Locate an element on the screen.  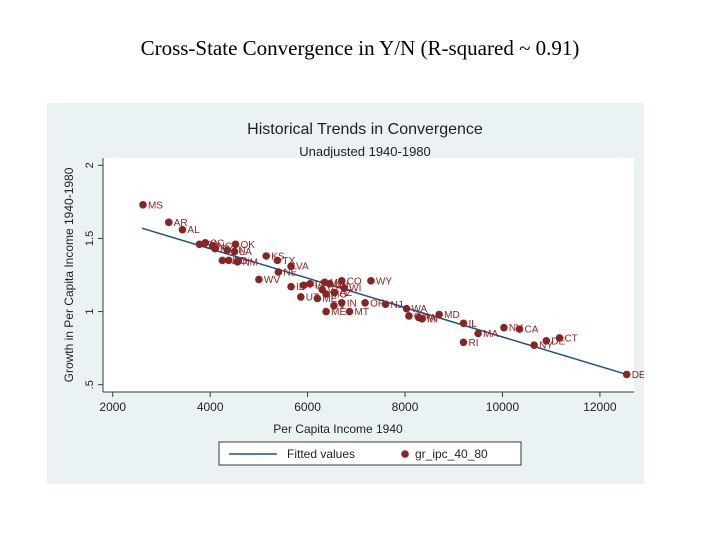
x-tick-label: 12000 is located at coordinates (600, 407).